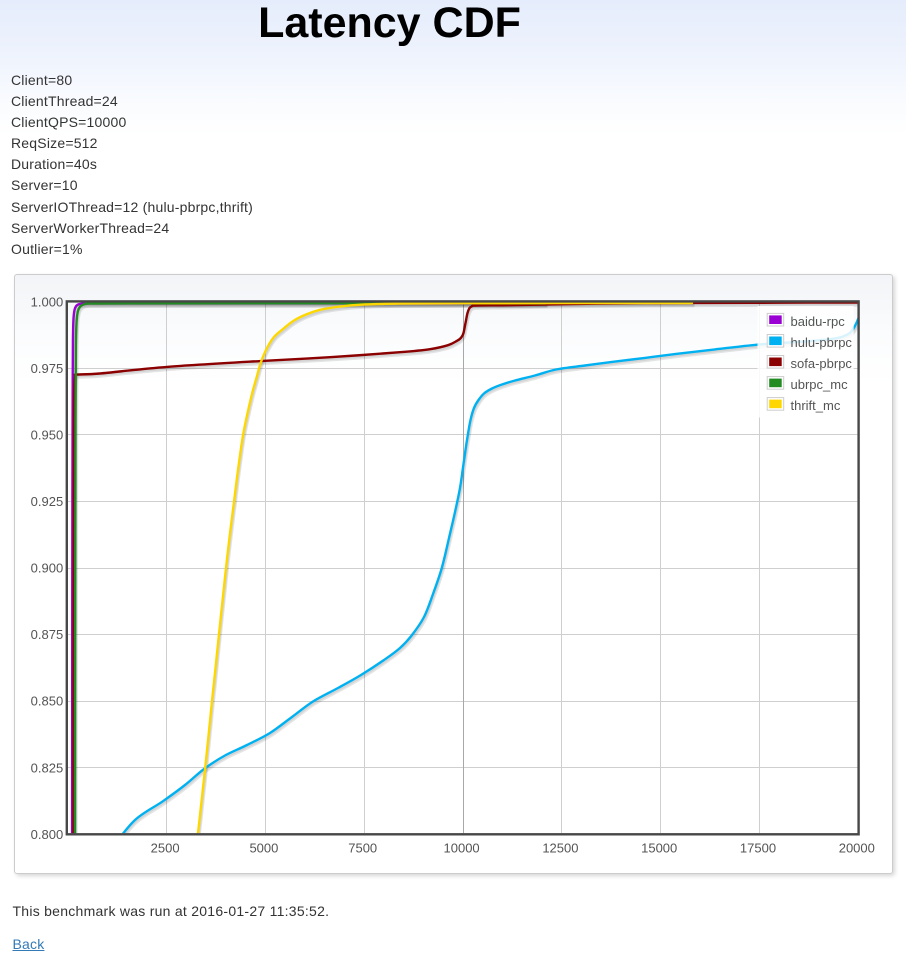  I want to click on svg-text: ubrpc_mc, so click(820, 384).